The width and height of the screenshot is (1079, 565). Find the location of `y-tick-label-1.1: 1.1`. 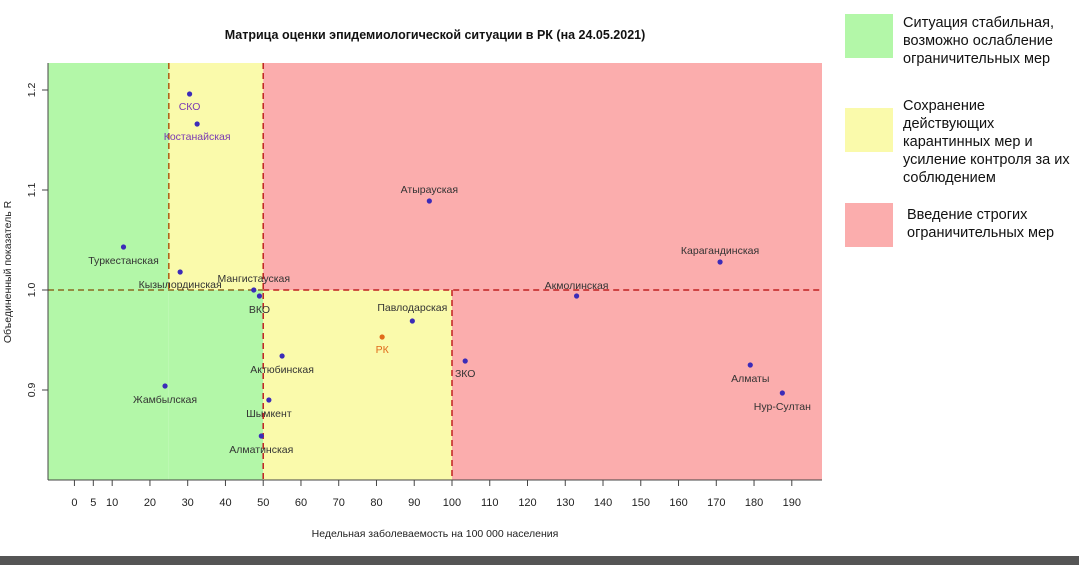

y-tick-label-1.1: 1.1 is located at coordinates (32, 190).